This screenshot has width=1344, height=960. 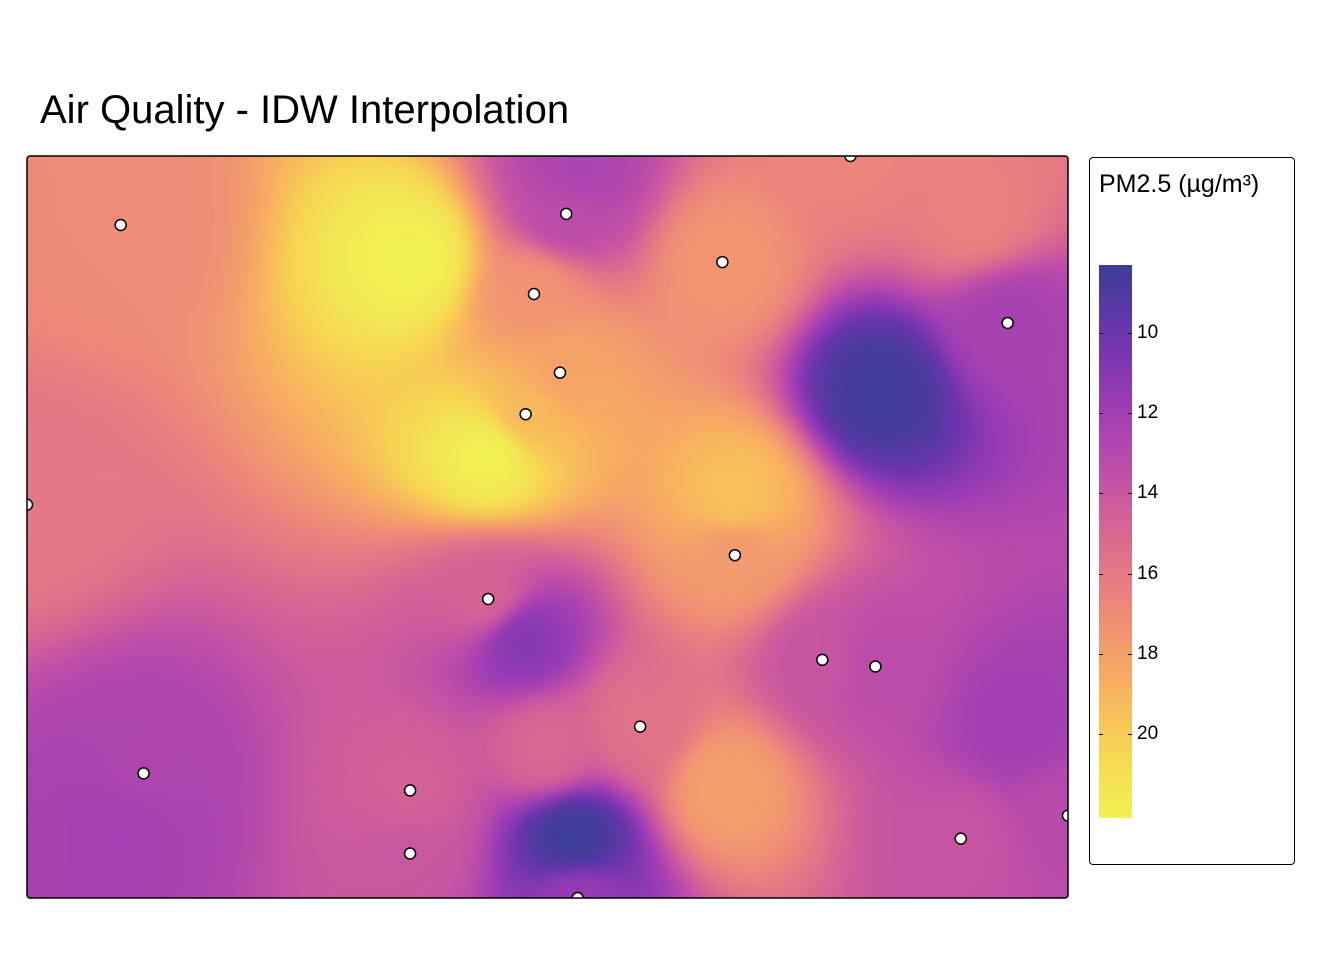 What do you see at coordinates (1148, 573) in the screenshot?
I see `legend-tick-label: 16` at bounding box center [1148, 573].